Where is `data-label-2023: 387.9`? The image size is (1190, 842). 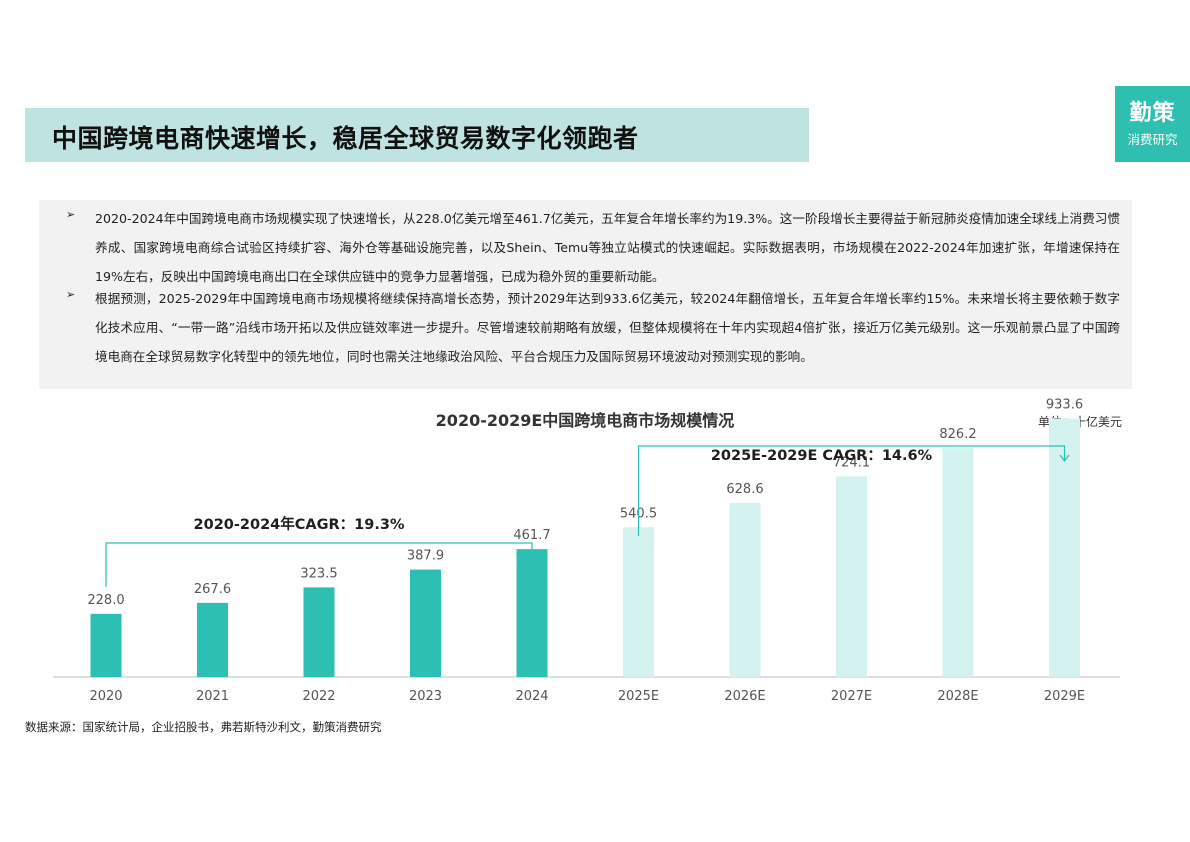 data-label-2023: 387.9 is located at coordinates (425, 556).